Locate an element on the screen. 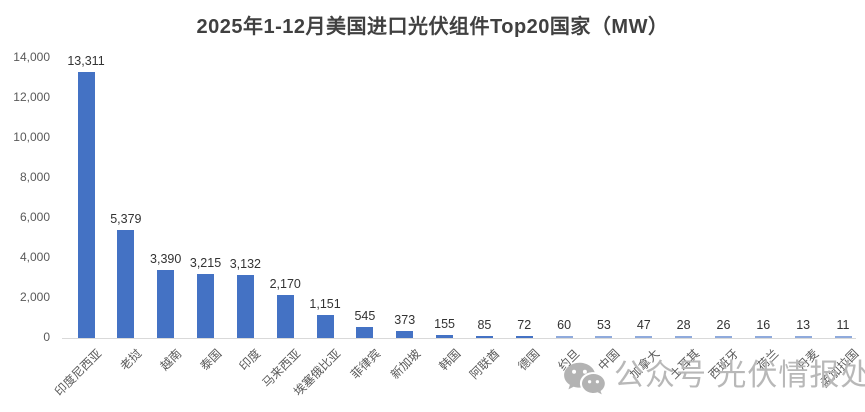 The image size is (865, 412). x-tick-label: 新加坡 is located at coordinates (405, 364).